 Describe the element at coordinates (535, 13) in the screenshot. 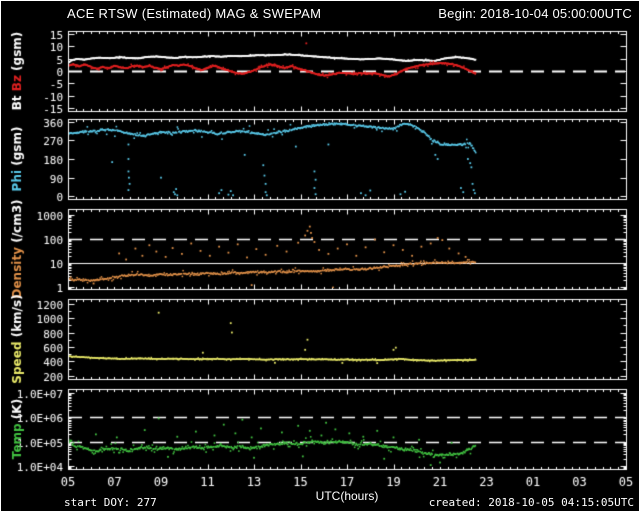

I see `begin-timestamp: Begin: 2018-10-04 05:00:00UTC` at that location.